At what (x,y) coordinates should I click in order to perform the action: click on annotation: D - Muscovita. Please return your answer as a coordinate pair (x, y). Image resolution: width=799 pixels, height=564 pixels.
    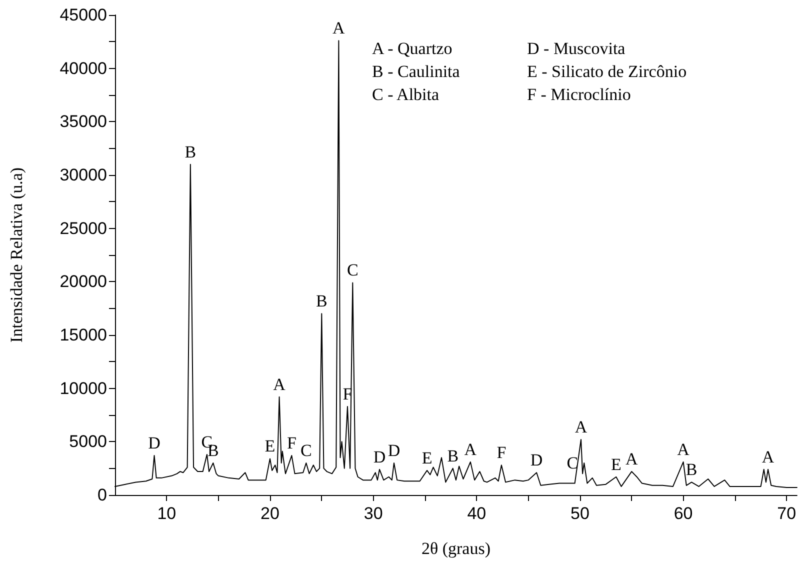
    Looking at the image, I should click on (576, 48).